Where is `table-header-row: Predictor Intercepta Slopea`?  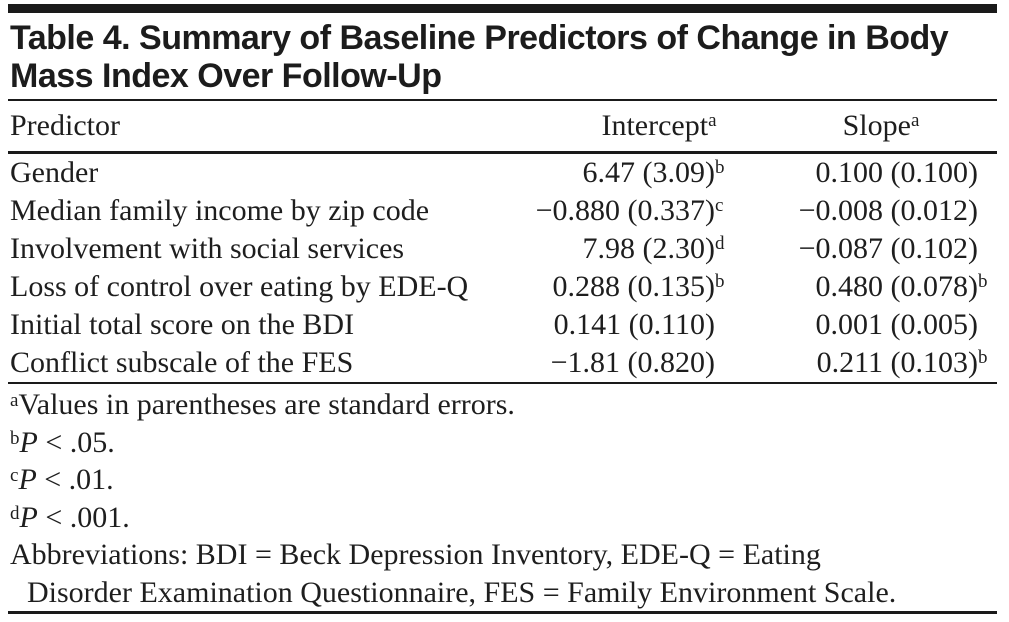
table-header-row: Predictor Intercepta Slopea is located at coordinates (502, 126).